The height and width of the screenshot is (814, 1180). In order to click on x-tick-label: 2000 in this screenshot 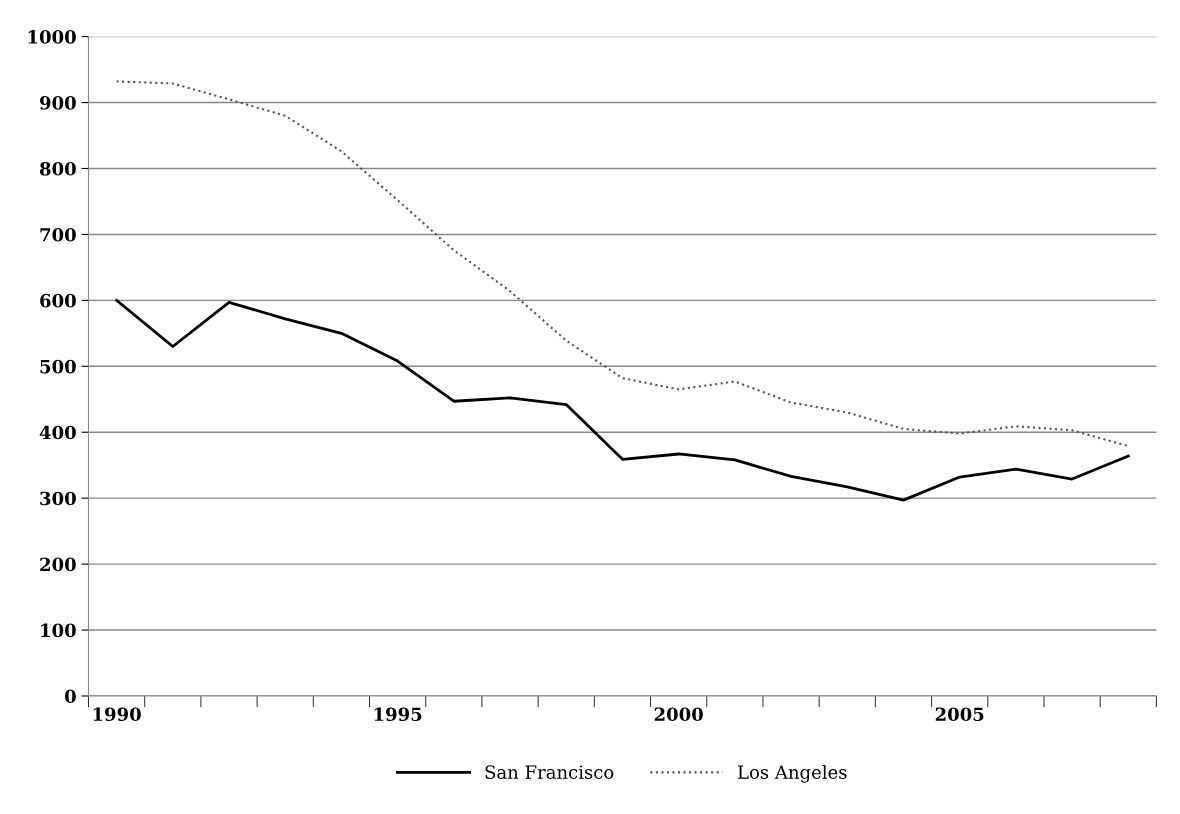, I will do `click(678, 714)`.